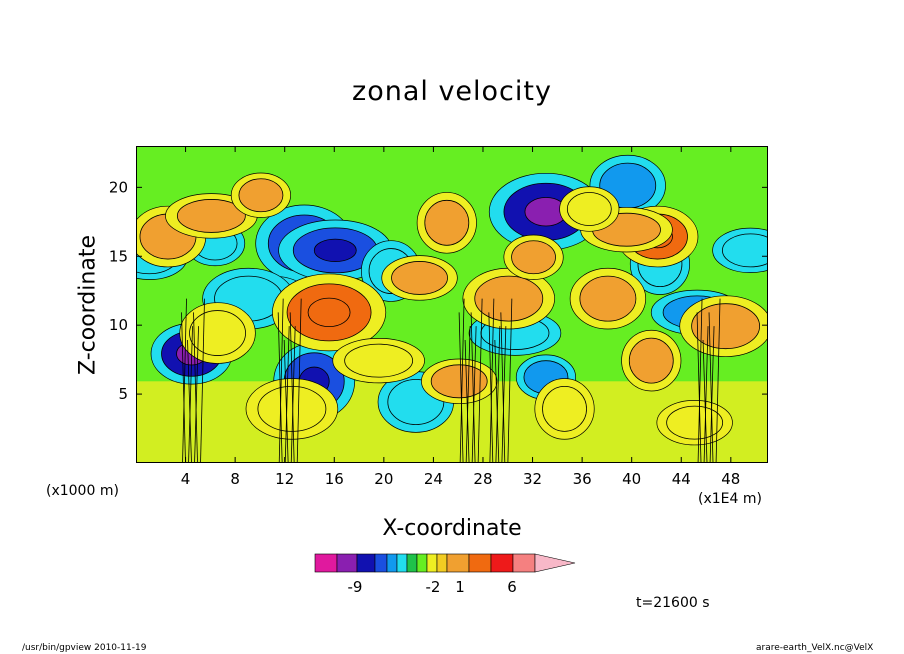  Describe the element at coordinates (460, 587) in the screenshot. I see `colorbar-tick-label: 1` at that location.